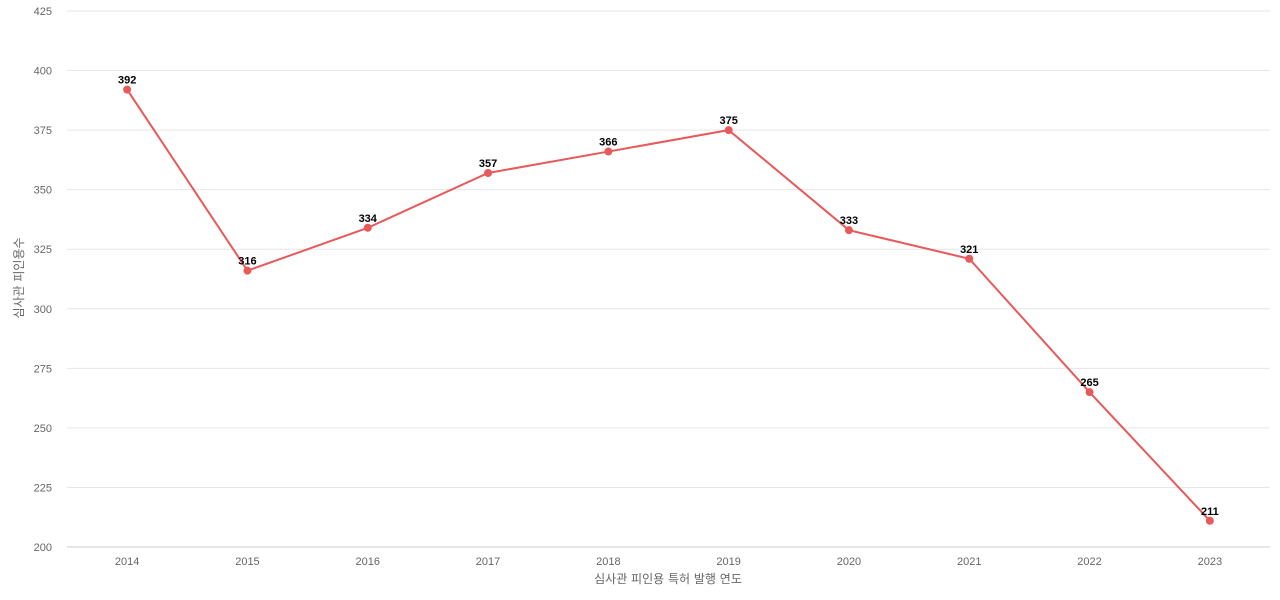  I want to click on x-tick-label: 2015, so click(247, 562).